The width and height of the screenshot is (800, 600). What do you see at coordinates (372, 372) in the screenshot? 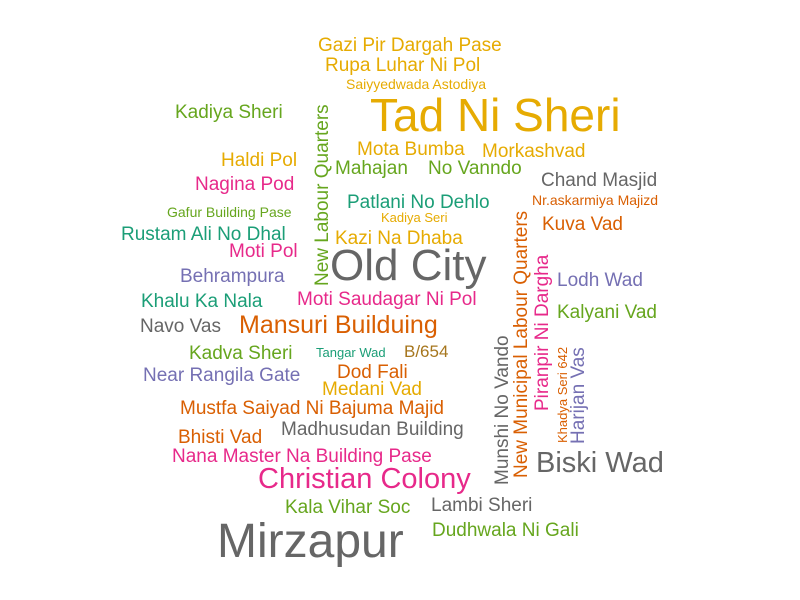
I see `word-dod-fali: Dod Fali` at bounding box center [372, 372].